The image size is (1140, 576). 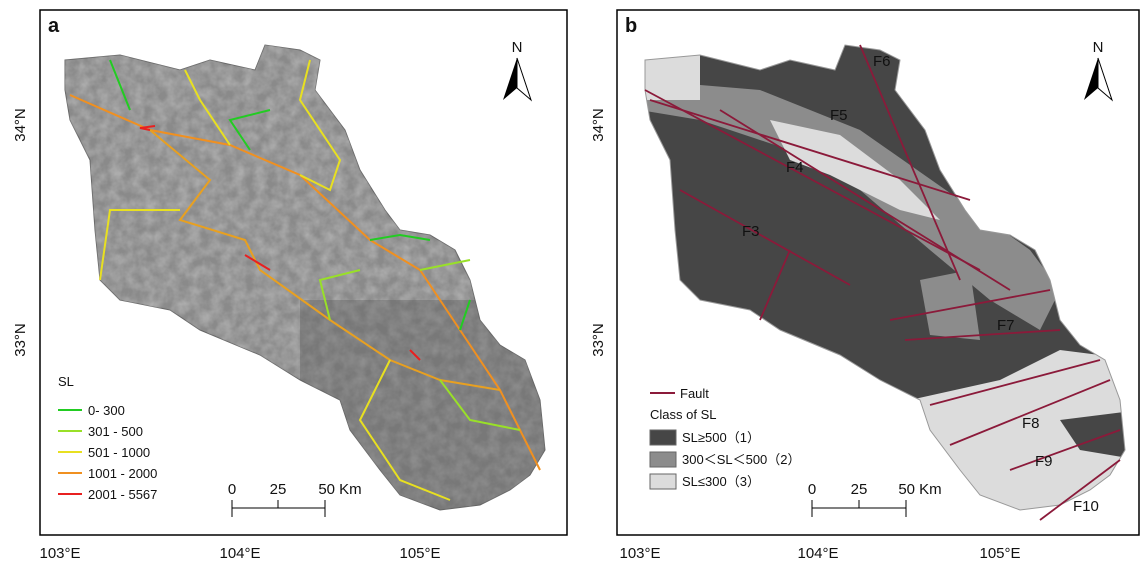 What do you see at coordinates (1044, 461) in the screenshot?
I see `fault-label: F9` at bounding box center [1044, 461].